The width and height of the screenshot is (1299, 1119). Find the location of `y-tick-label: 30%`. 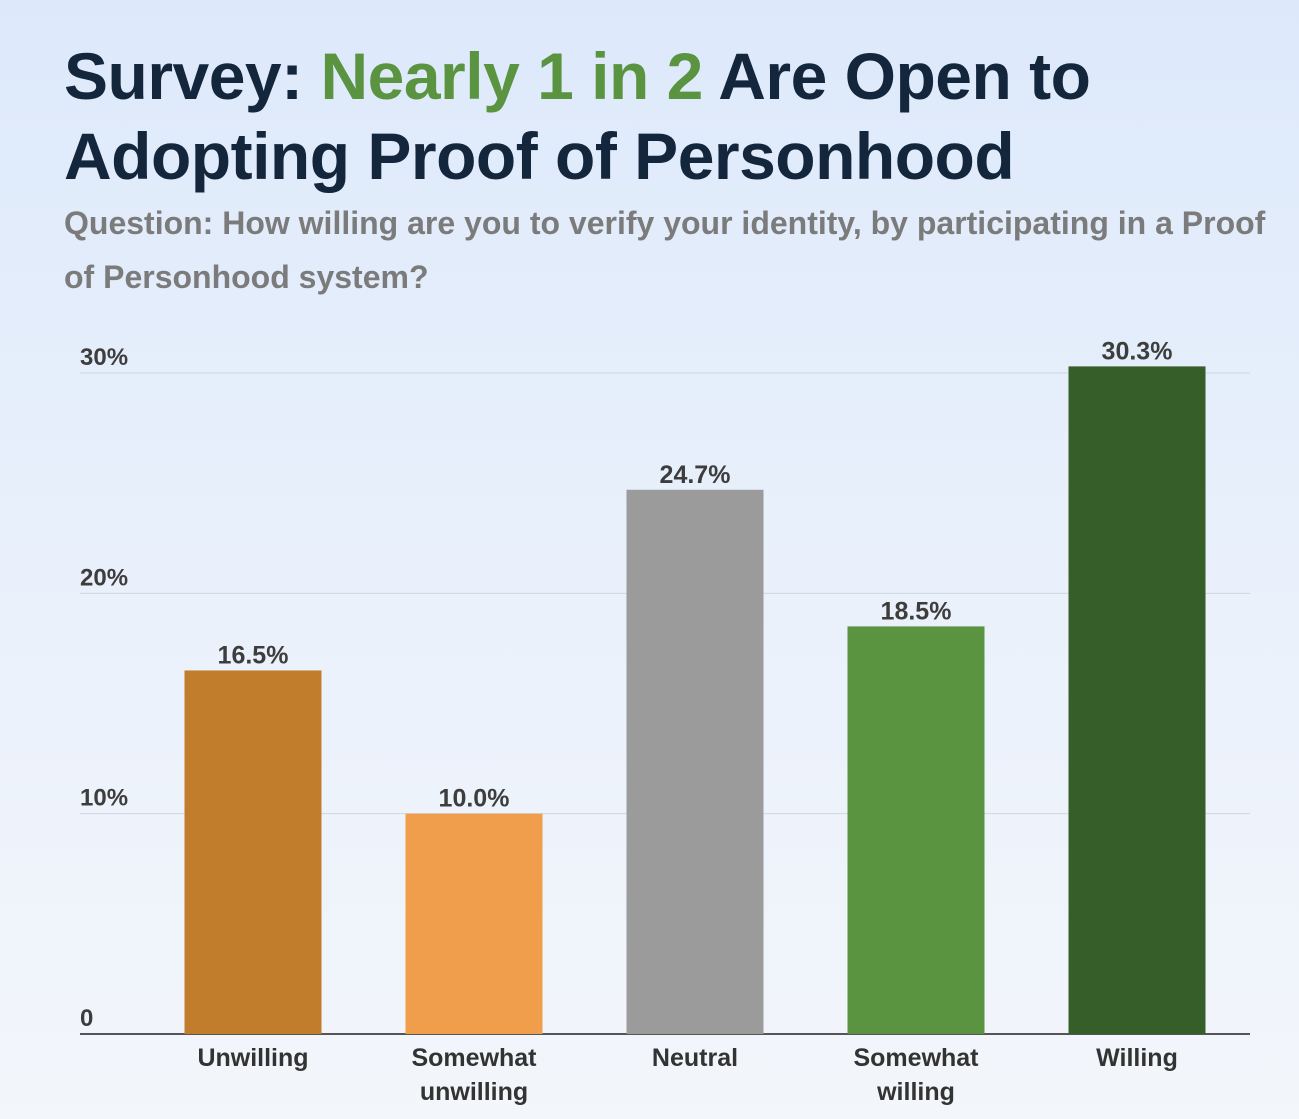

y-tick-label: 30% is located at coordinates (104, 357).